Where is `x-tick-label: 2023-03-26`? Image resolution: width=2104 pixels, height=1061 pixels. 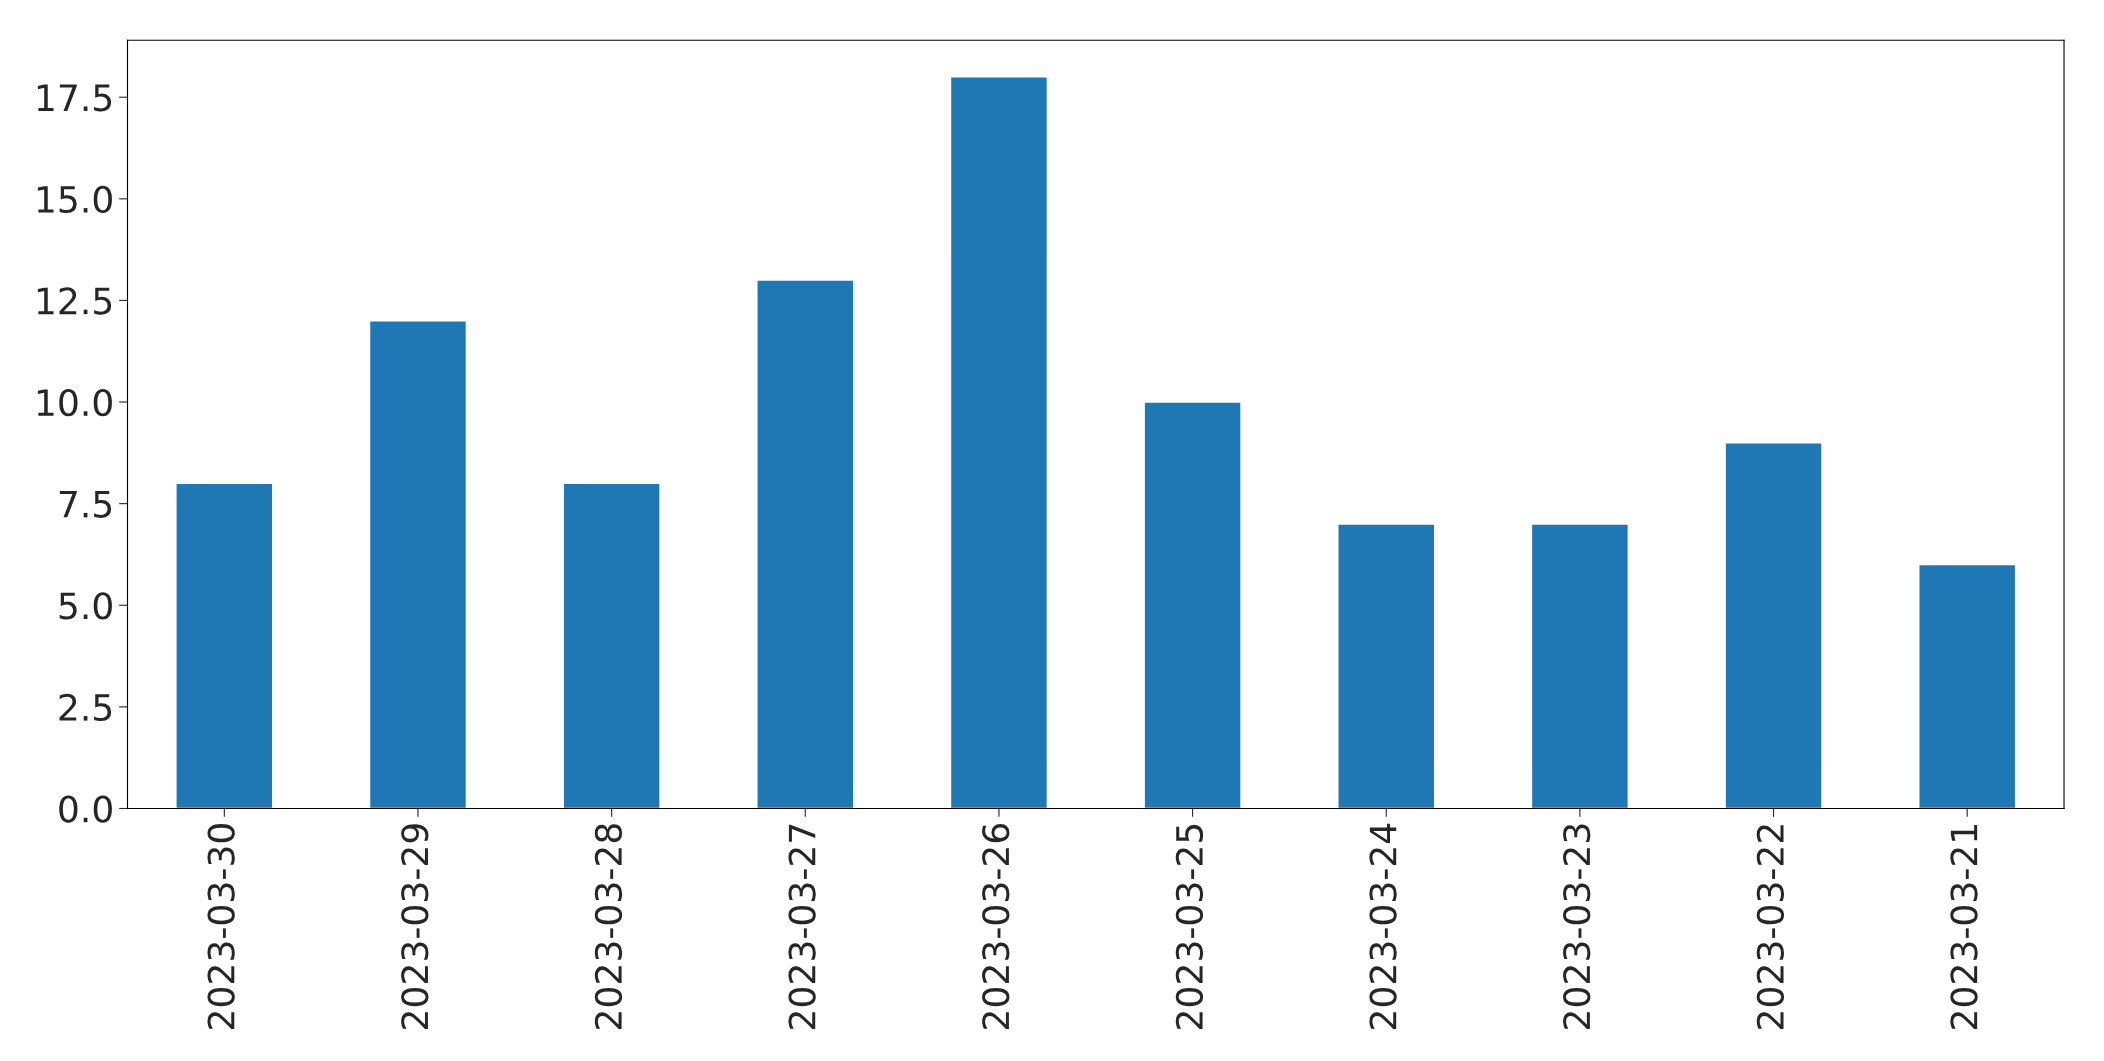 x-tick-label: 2023-03-26 is located at coordinates (996, 926).